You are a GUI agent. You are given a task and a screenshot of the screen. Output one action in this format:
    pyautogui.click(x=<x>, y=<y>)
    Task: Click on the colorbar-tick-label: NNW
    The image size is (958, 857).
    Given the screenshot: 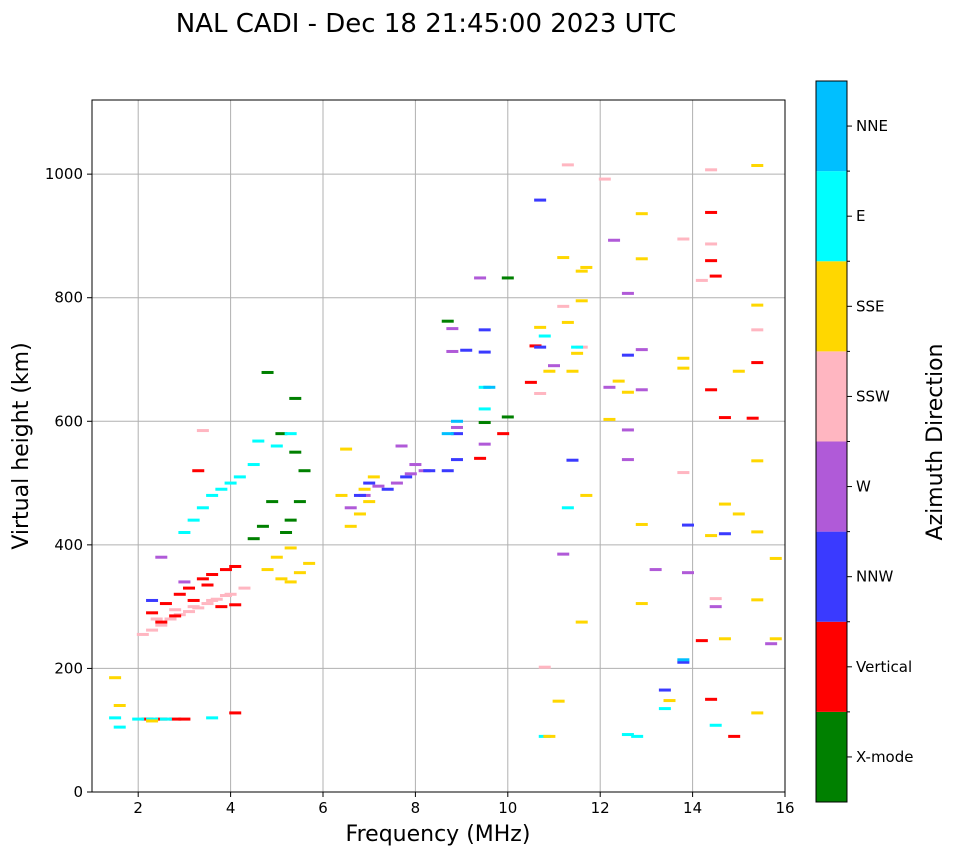 What is the action you would take?
    pyautogui.click(x=874, y=577)
    